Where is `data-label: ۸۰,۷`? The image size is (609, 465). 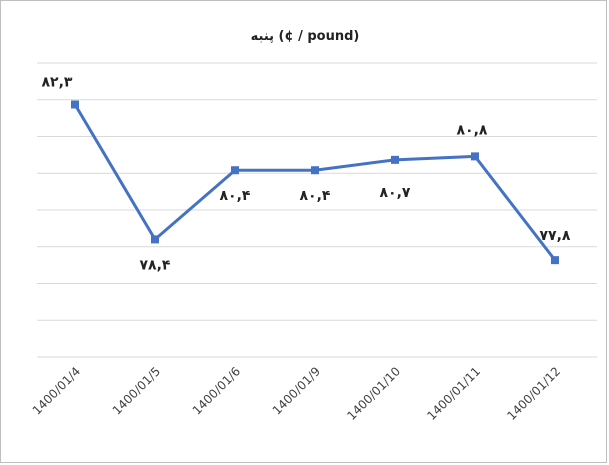 data-label: ۸۰,۷ is located at coordinates (395, 193).